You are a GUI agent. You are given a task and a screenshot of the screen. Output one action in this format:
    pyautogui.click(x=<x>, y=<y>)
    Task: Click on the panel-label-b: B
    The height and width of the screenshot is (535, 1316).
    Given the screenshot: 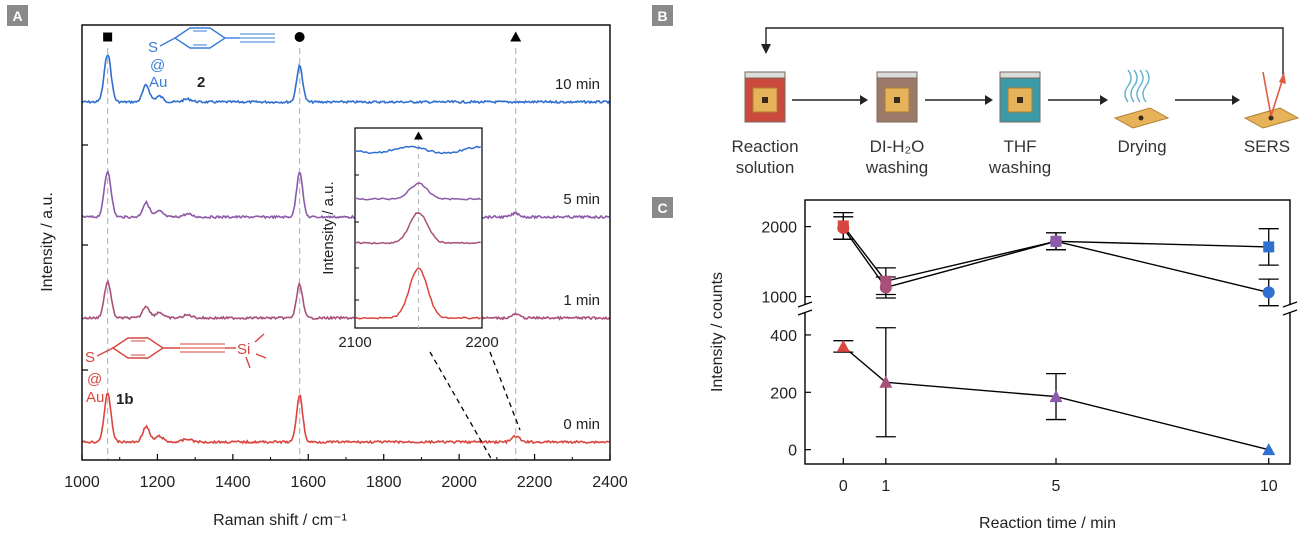 What is the action you would take?
    pyautogui.click(x=662, y=16)
    